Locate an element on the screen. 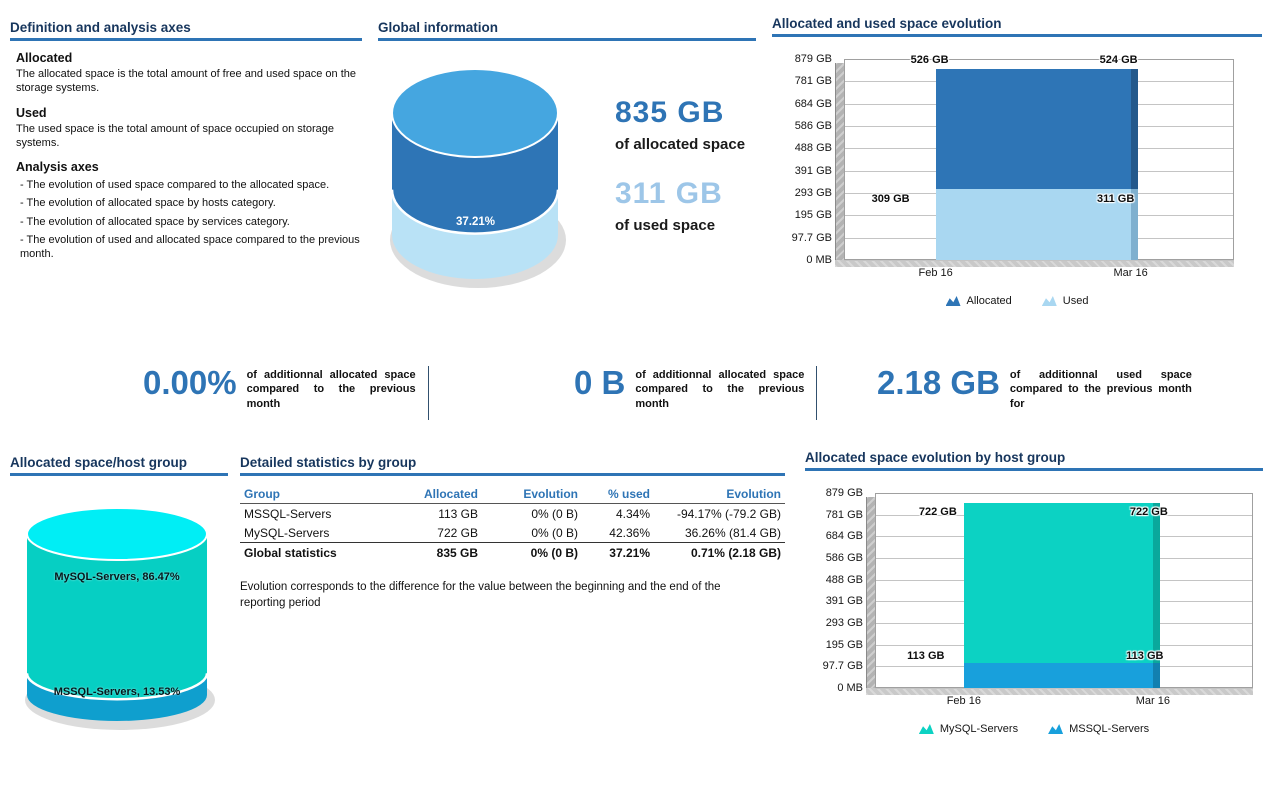 The height and width of the screenshot is (790, 1272). stat-value: 2.18 GB is located at coordinates (938, 382).